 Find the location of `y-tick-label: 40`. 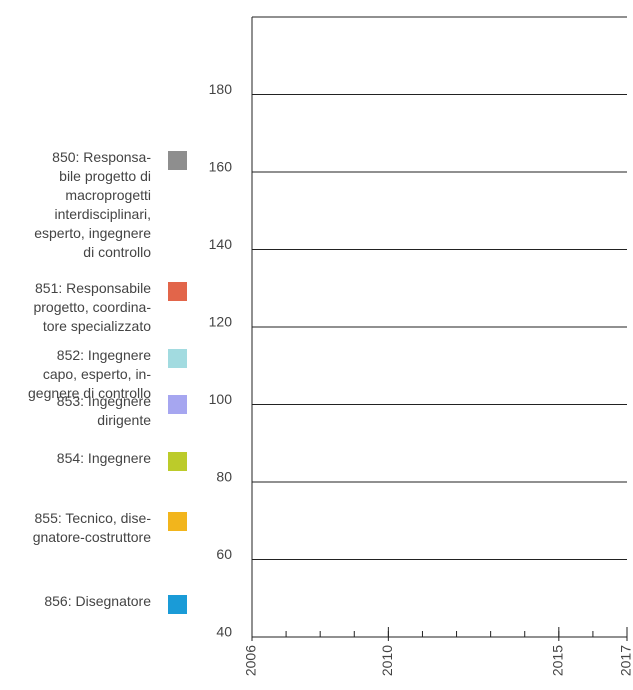

y-tick-label: 40 is located at coordinates (224, 632).